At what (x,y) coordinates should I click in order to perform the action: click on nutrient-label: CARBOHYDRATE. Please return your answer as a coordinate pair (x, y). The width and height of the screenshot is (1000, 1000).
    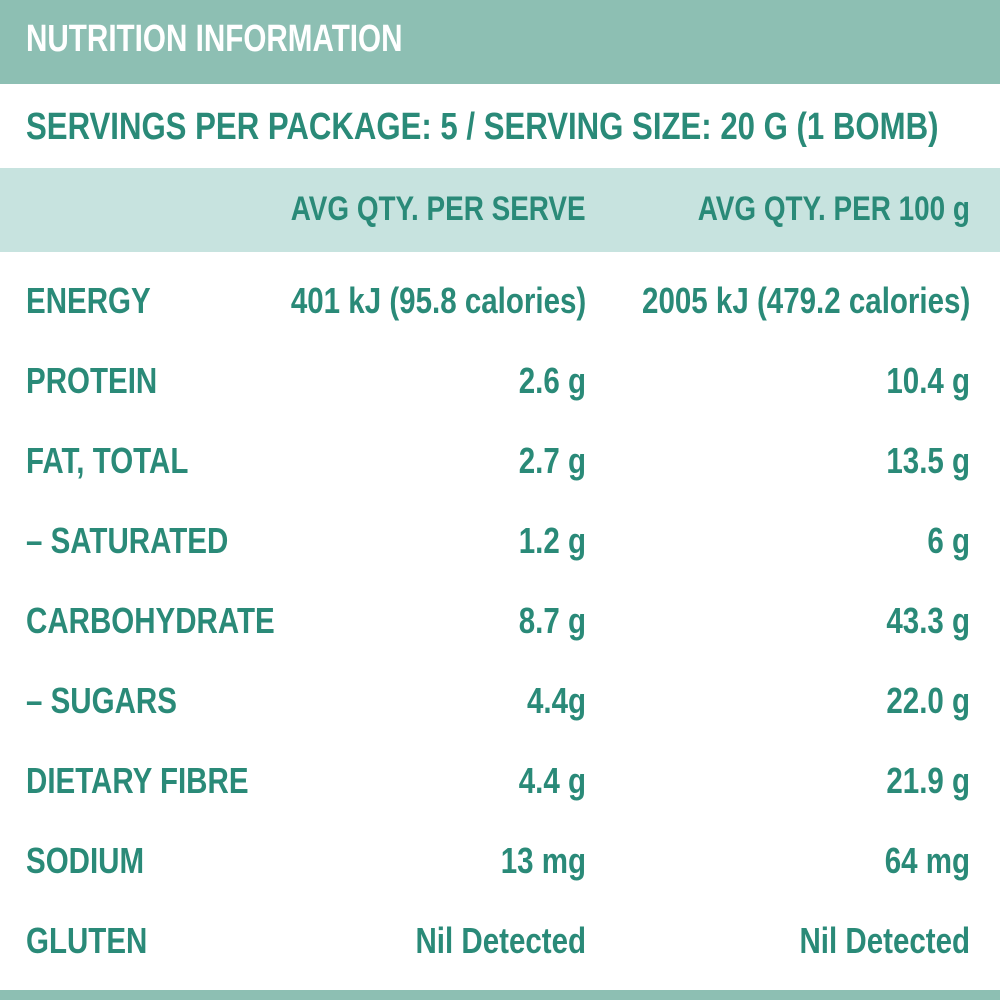
    Looking at the image, I should click on (150, 620).